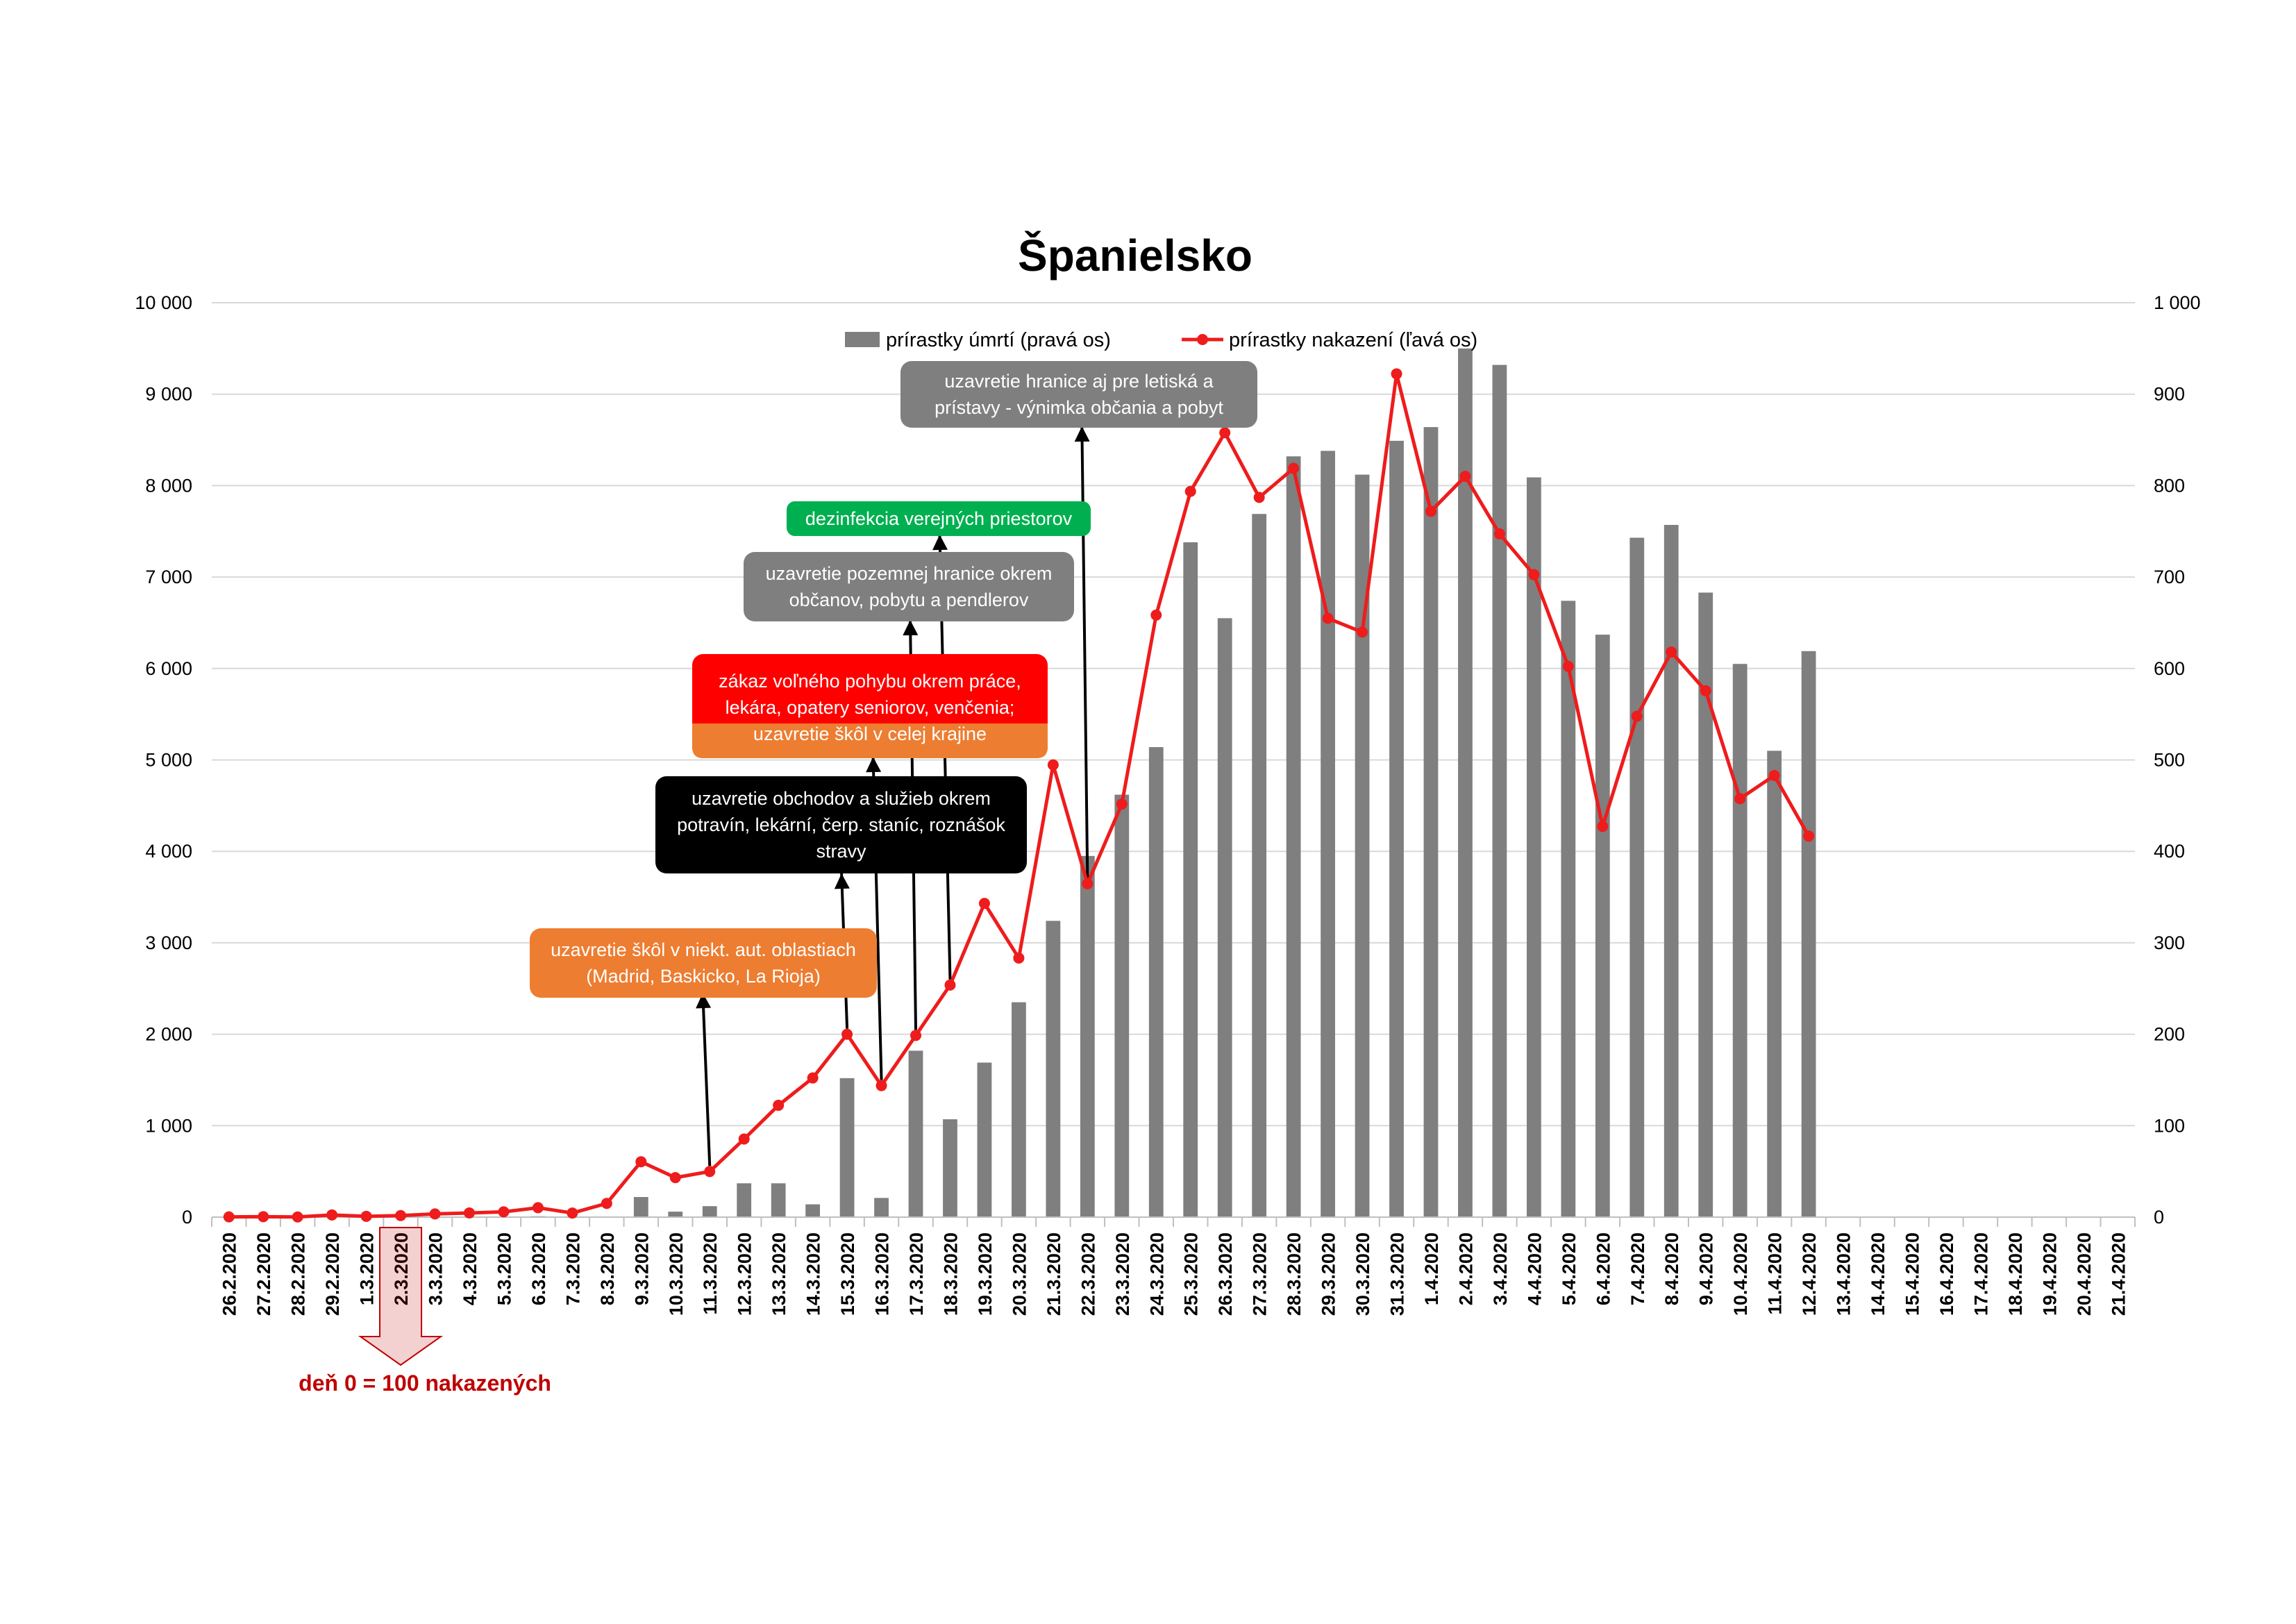 The image size is (2296, 1624). Describe the element at coordinates (367, 1269) in the screenshot. I see `x-tick-label: 1.3.2020` at that location.